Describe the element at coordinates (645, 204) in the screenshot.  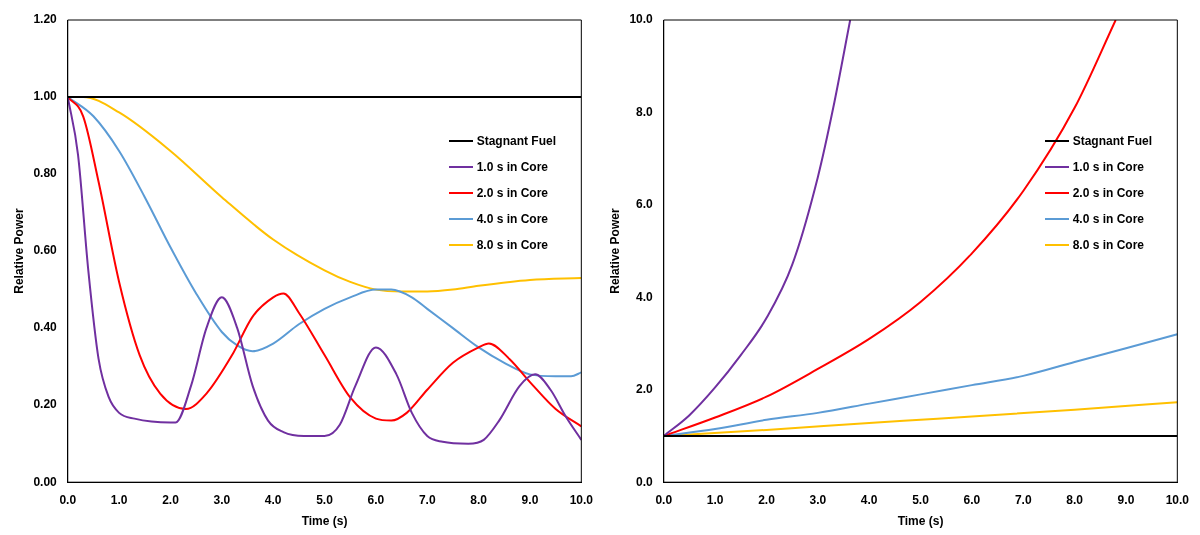
I see `y-tick-label: 6.0` at that location.